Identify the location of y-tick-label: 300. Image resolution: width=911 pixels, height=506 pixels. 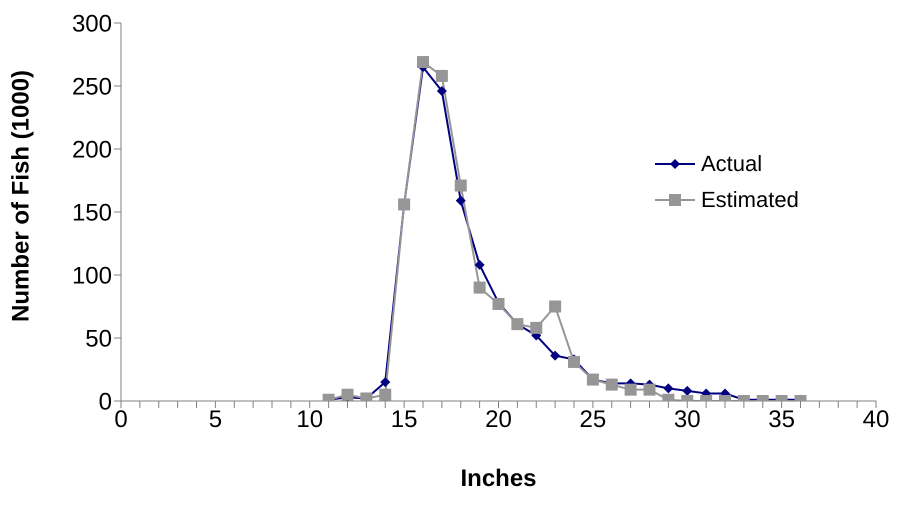
(92, 24).